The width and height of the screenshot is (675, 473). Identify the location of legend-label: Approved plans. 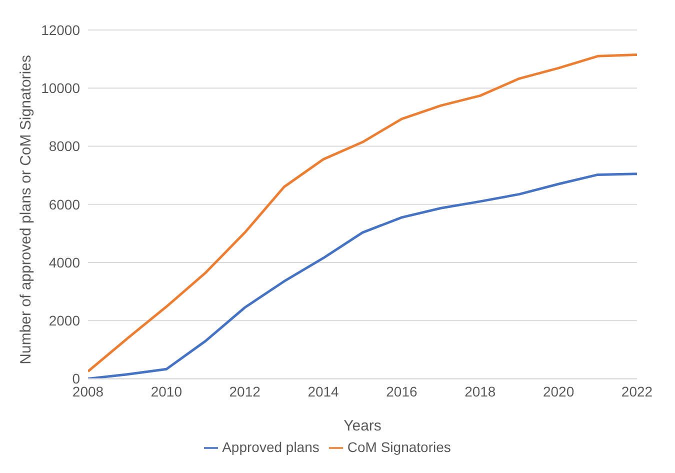
(271, 446).